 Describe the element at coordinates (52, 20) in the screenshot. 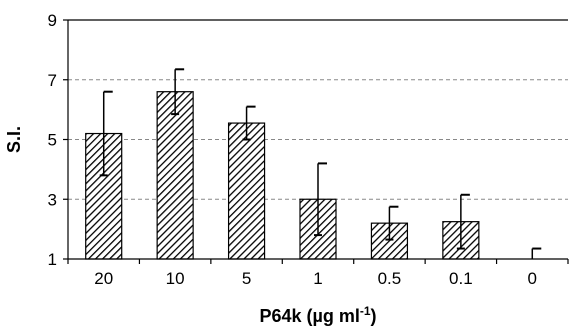

I see `y-tick-label-9: 9` at that location.